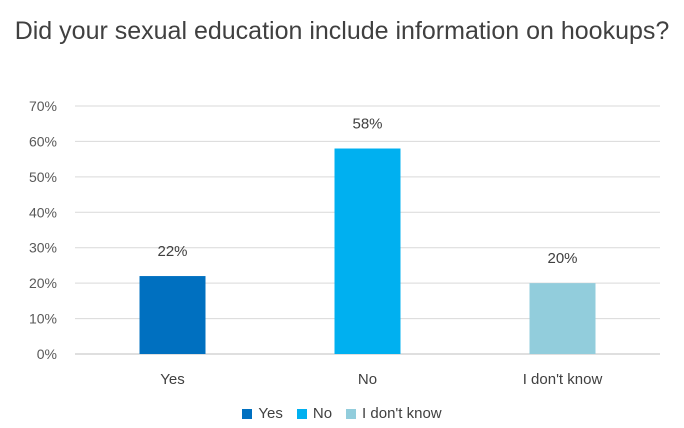 The image size is (684, 428). What do you see at coordinates (43, 106) in the screenshot?
I see `y-tick-label: 70%` at bounding box center [43, 106].